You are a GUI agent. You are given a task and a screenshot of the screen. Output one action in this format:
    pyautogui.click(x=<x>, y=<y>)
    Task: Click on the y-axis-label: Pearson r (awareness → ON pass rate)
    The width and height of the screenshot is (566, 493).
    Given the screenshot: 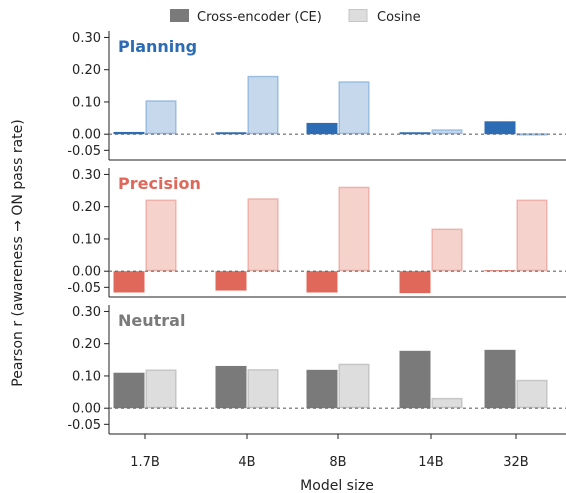 What is the action you would take?
    pyautogui.click(x=18, y=252)
    